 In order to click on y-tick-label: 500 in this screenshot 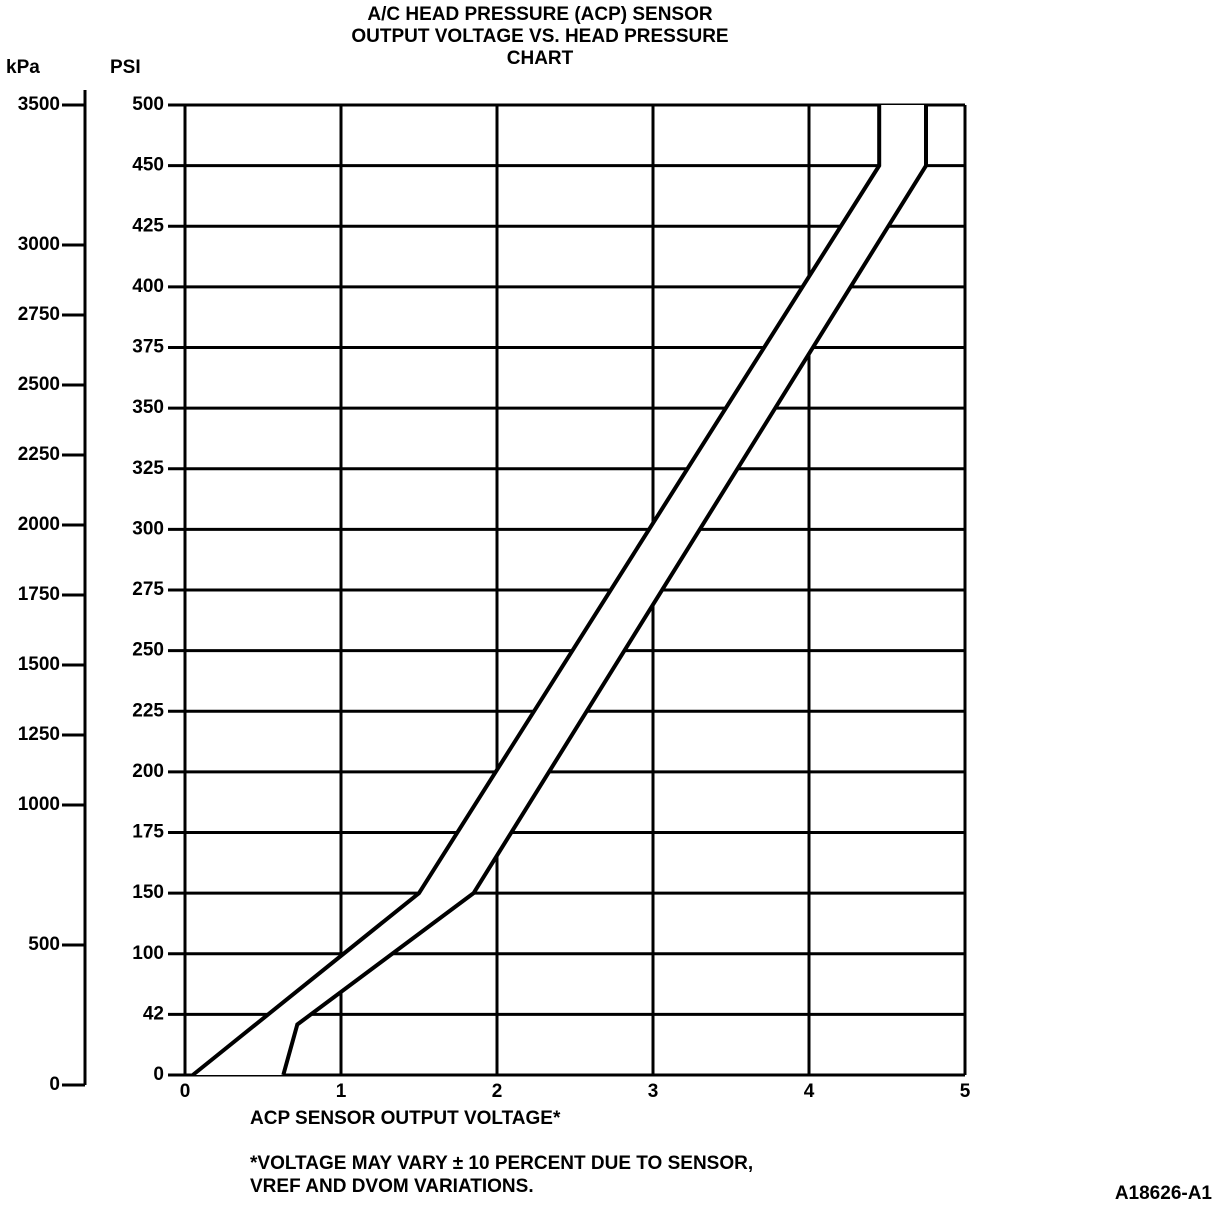, I will do `click(148, 104)`.